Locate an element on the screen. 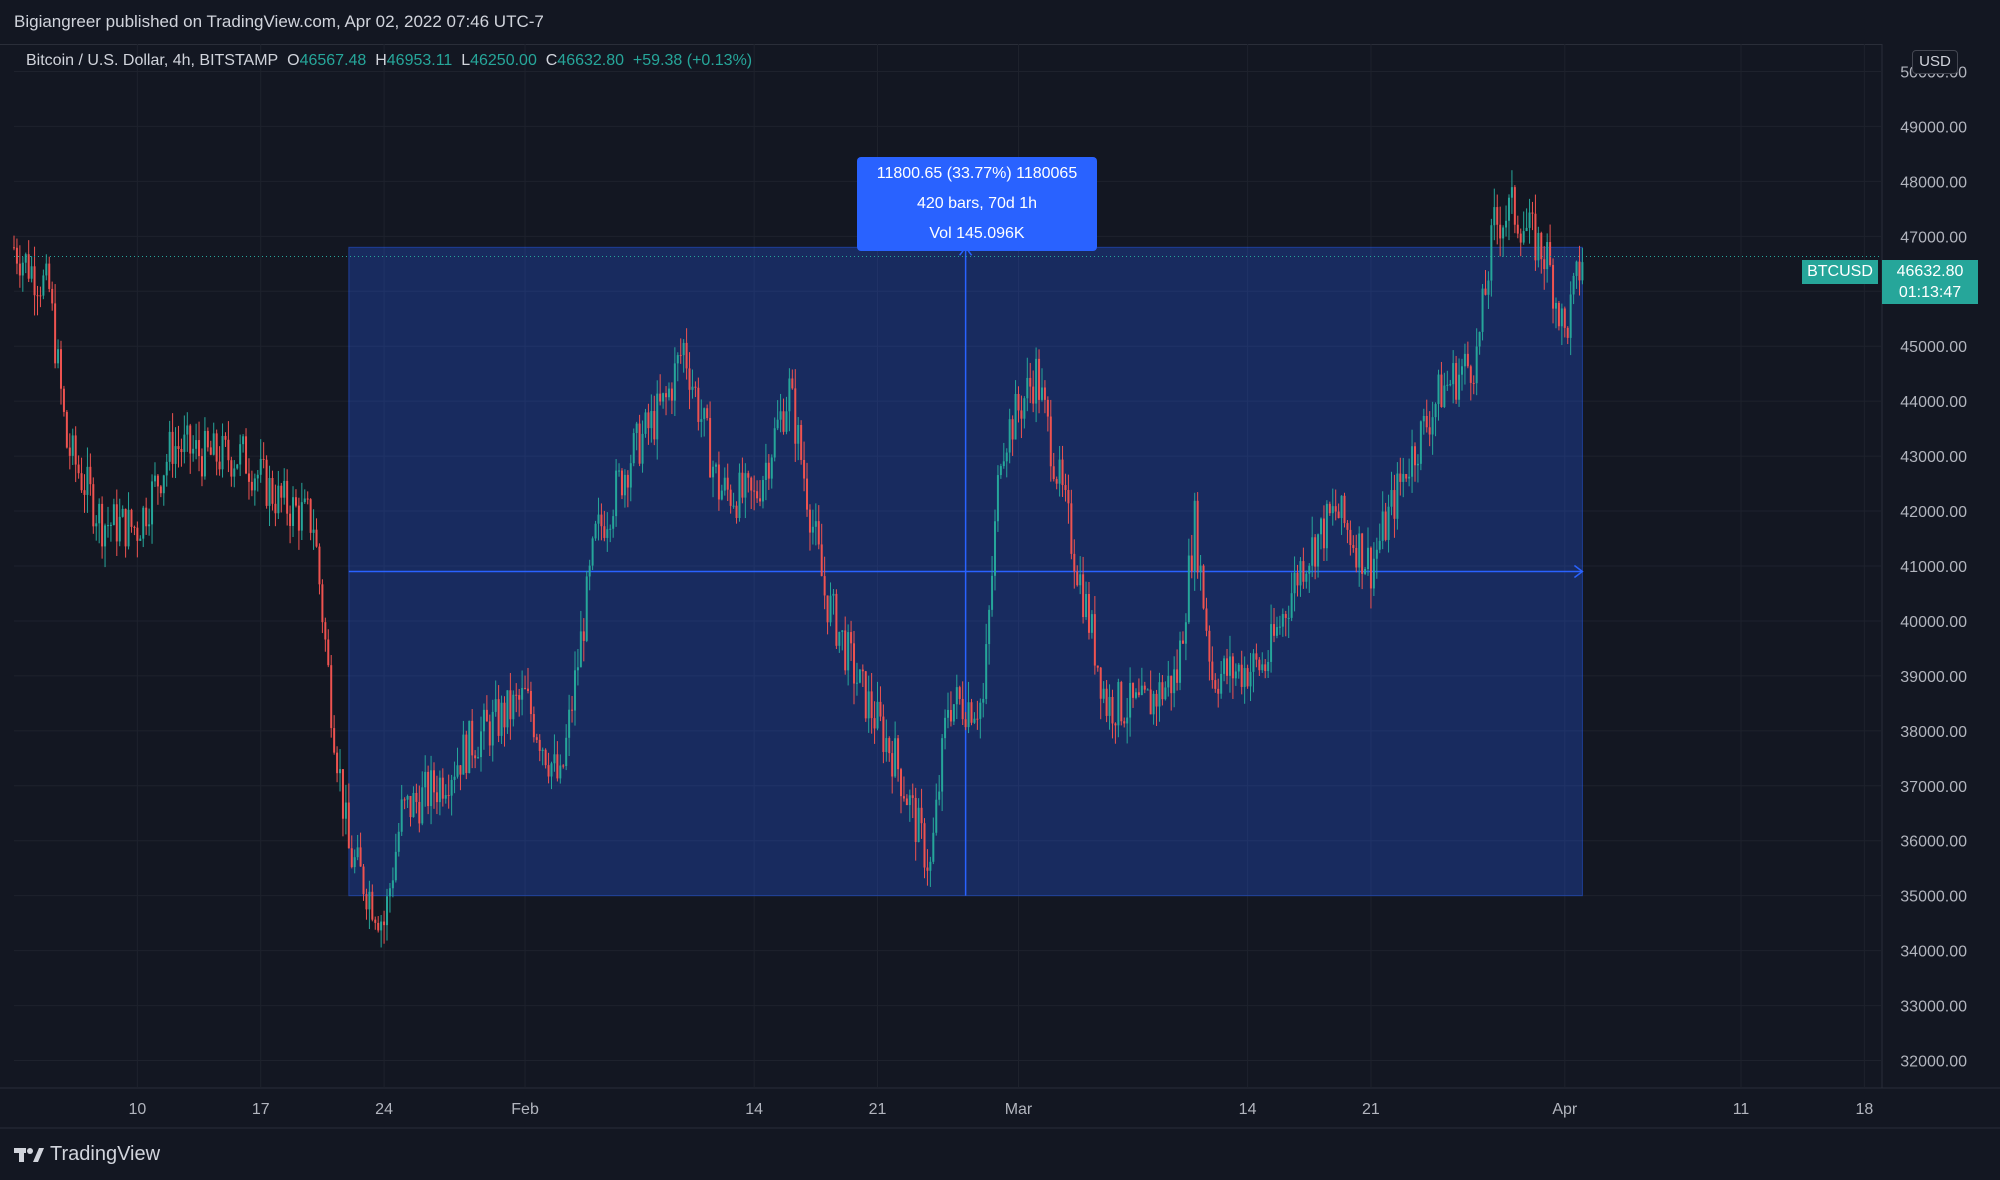 The width and height of the screenshot is (2000, 1180). low-value: 46250.00 is located at coordinates (503, 60).